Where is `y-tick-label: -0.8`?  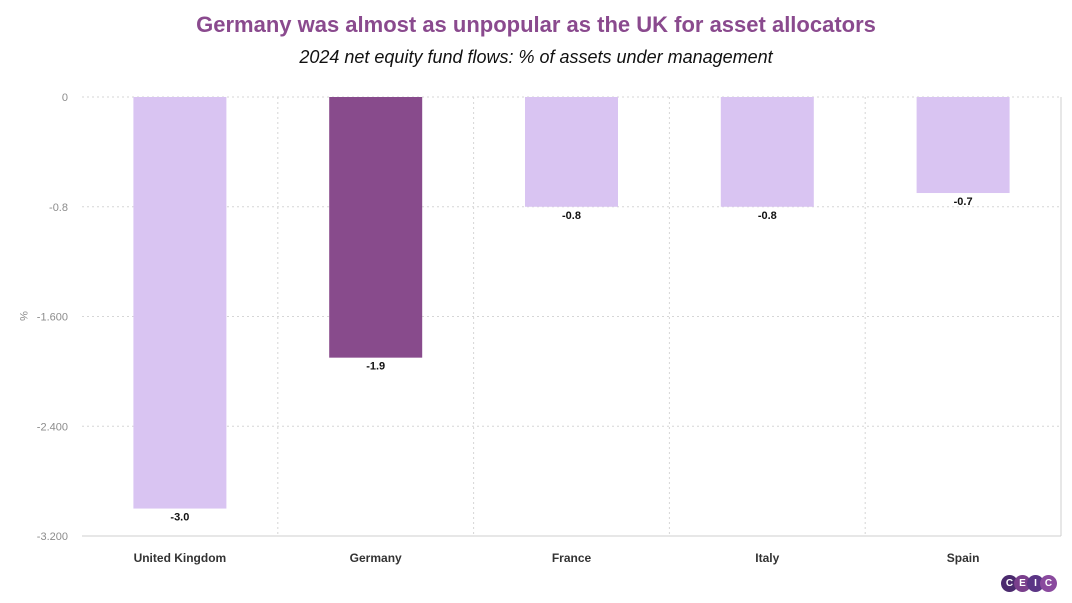
y-tick-label: -0.8 is located at coordinates (58, 208).